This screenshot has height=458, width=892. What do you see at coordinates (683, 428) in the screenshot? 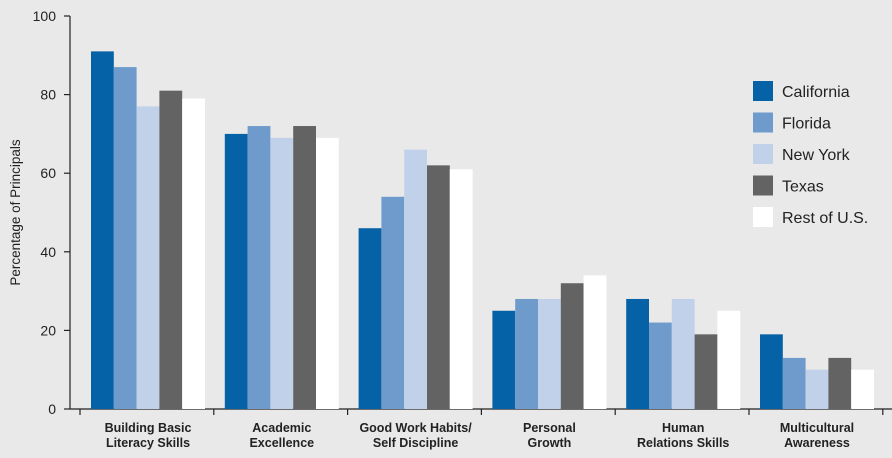
I see `x-category-label: Human` at bounding box center [683, 428].